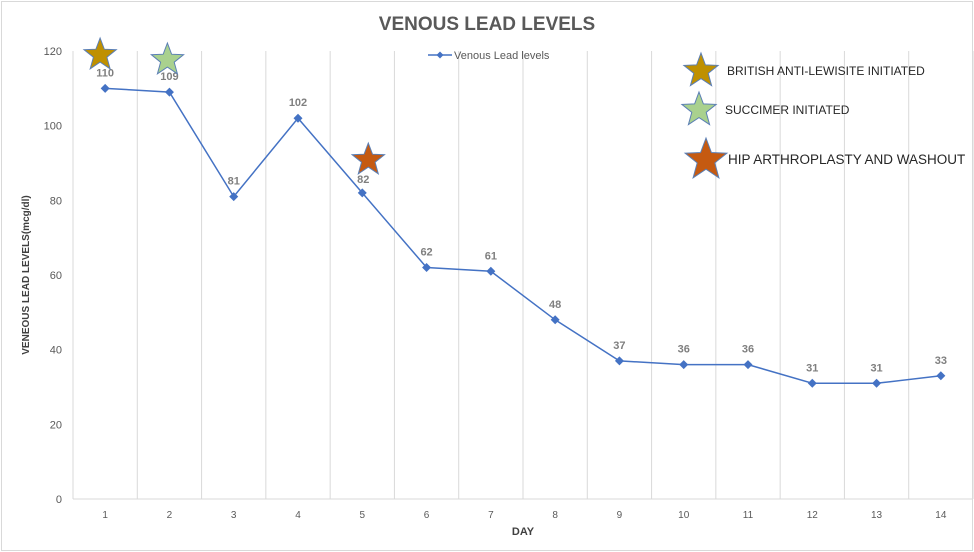 This screenshot has height=552, width=974. What do you see at coordinates (234, 182) in the screenshot?
I see `data-label: 81` at bounding box center [234, 182].